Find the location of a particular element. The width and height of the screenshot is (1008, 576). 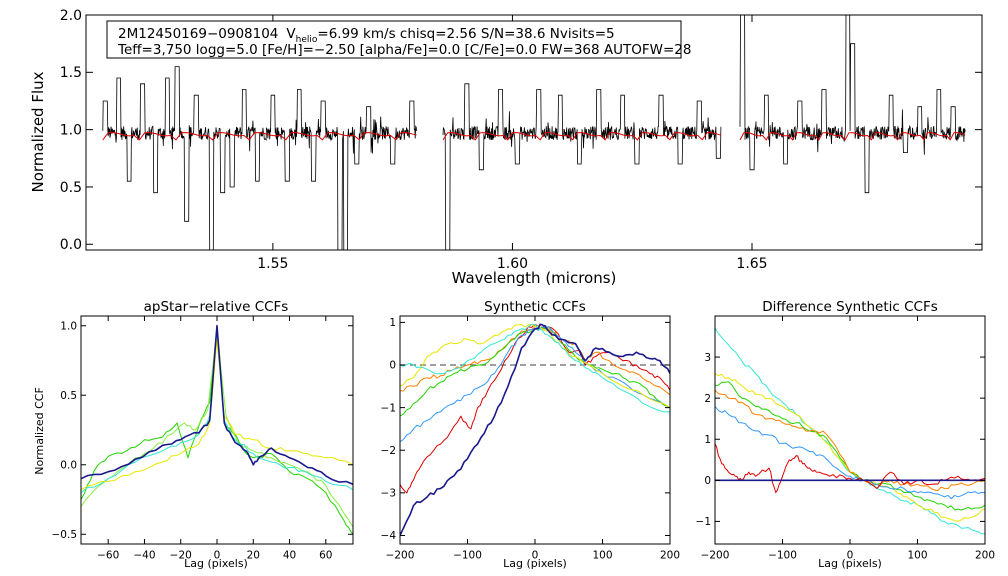

spectrum-x-axis-label: Wavelength (microns) is located at coordinates (534, 278).